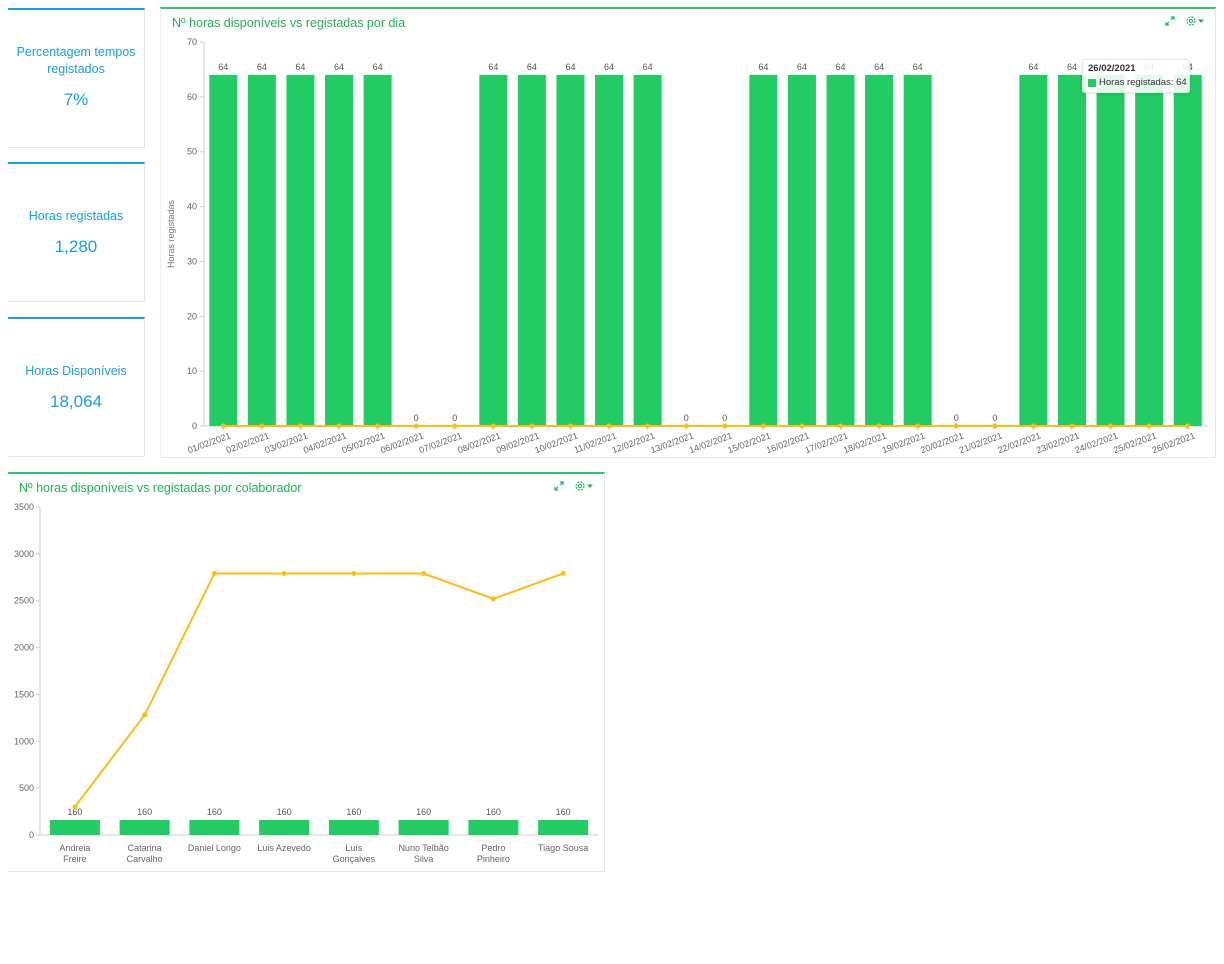 Image resolution: width=1224 pixels, height=964 pixels. What do you see at coordinates (1096, 442) in the screenshot?
I see `x-tick-label: 24/02/2021` at bounding box center [1096, 442].